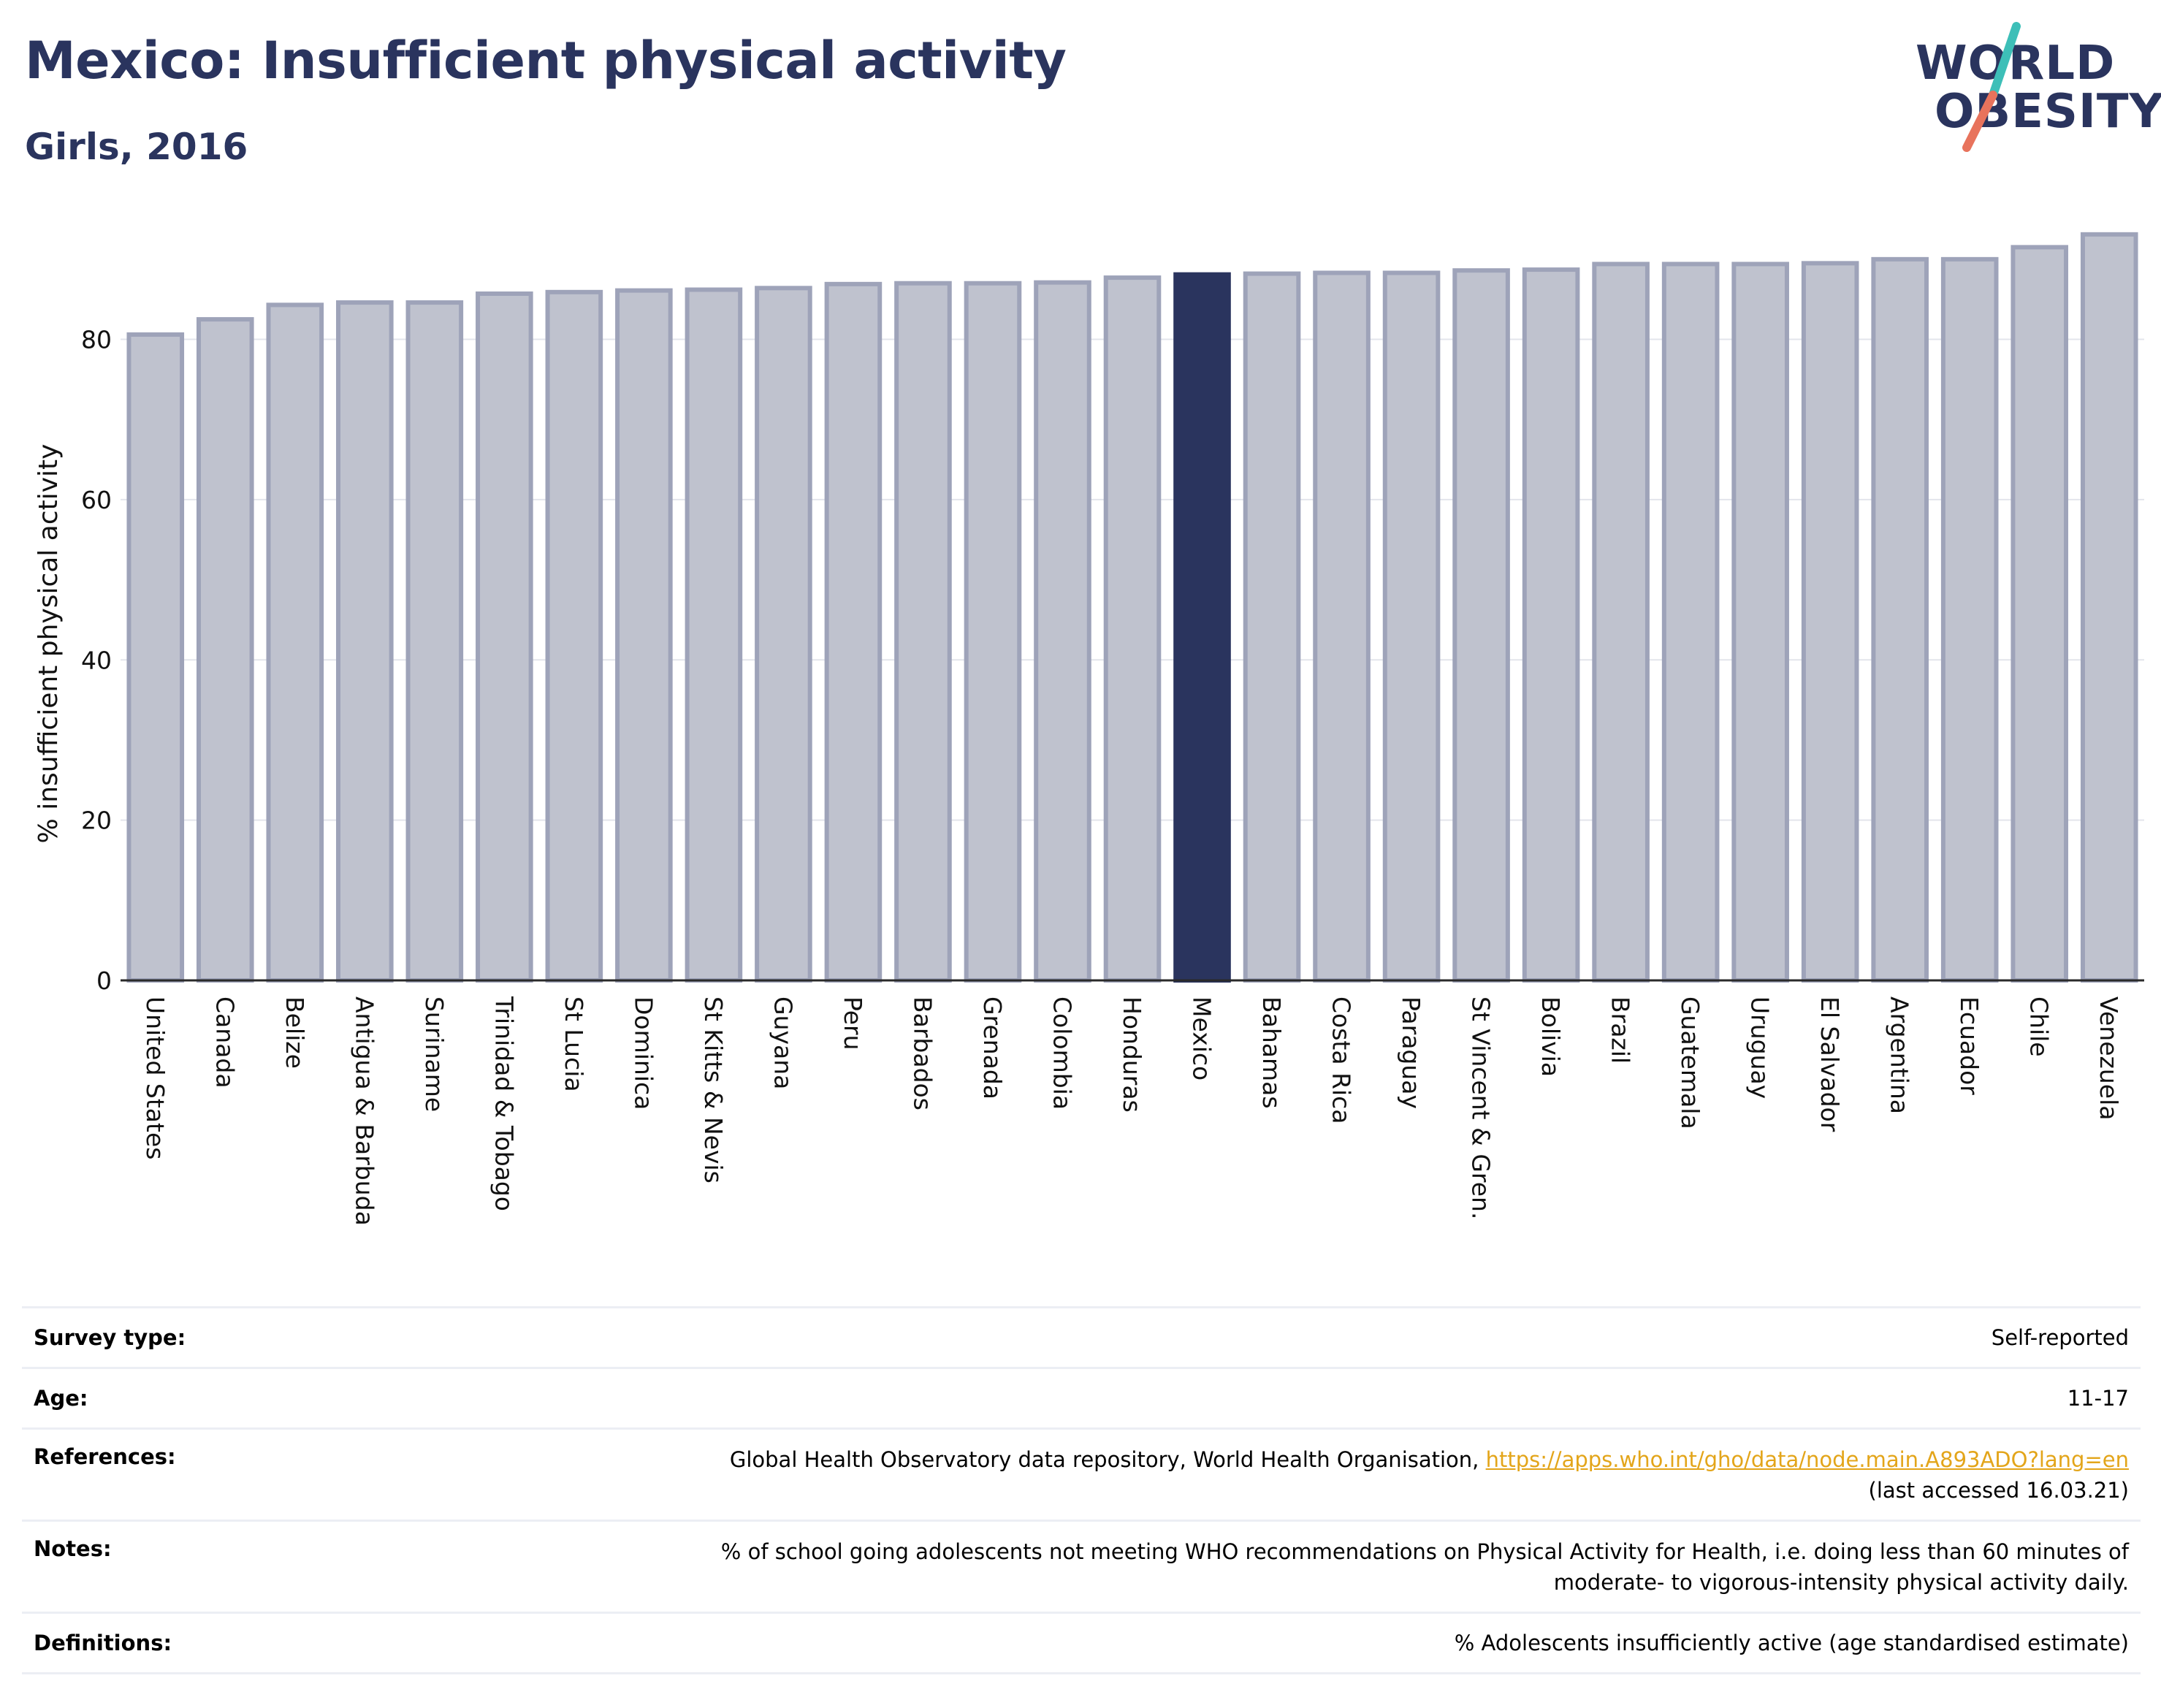  What do you see at coordinates (61, 1398) in the screenshot?
I see `age-label: Age:` at bounding box center [61, 1398].